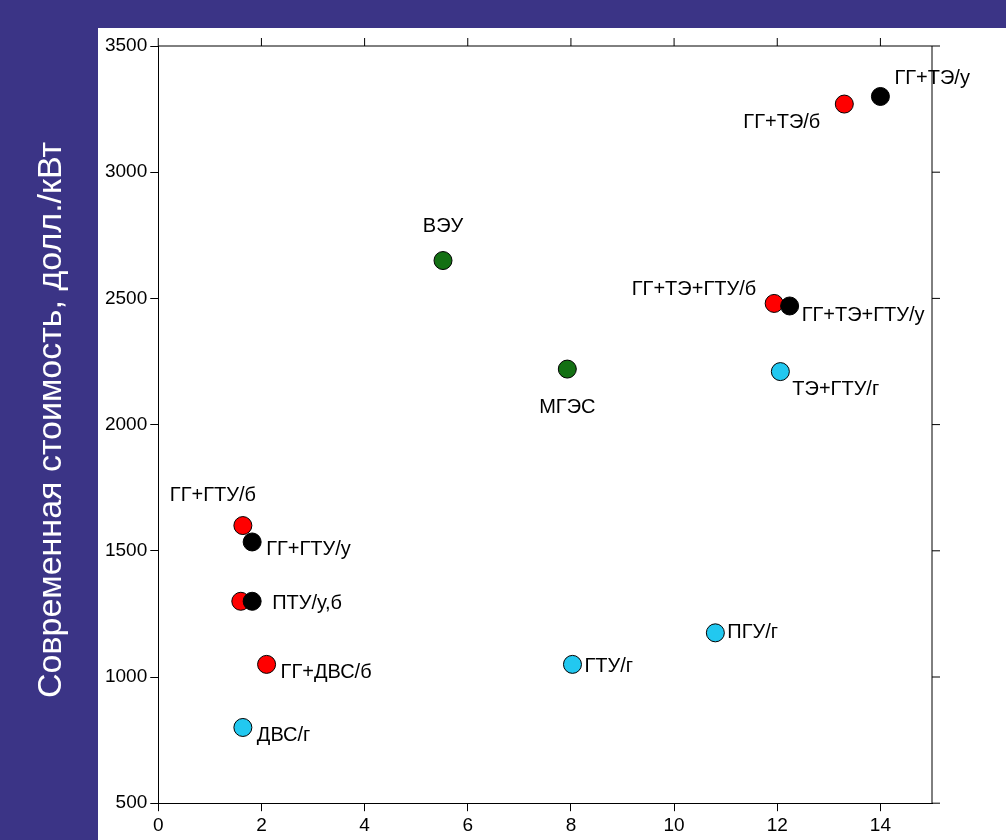  Describe the element at coordinates (443, 225) in the screenshot. I see `annotation: ВЭУ` at that location.